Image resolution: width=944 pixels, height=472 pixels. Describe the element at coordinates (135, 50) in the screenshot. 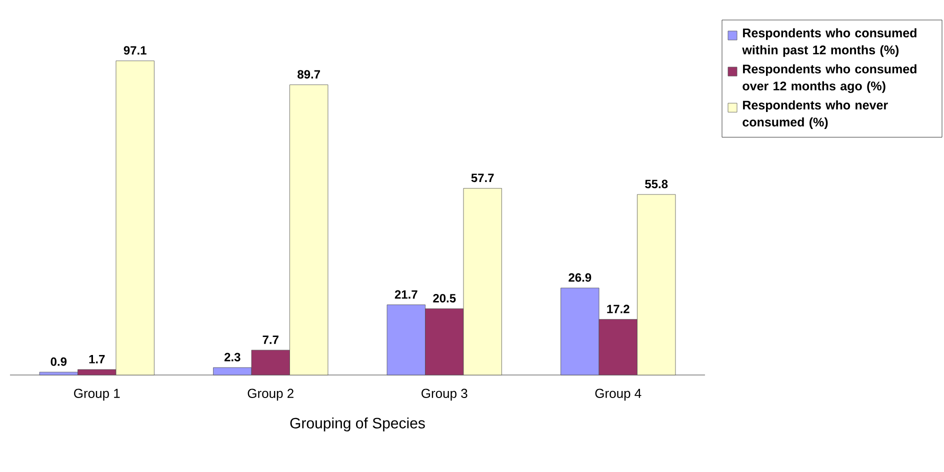

I see `data-label: 97.1` at that location.